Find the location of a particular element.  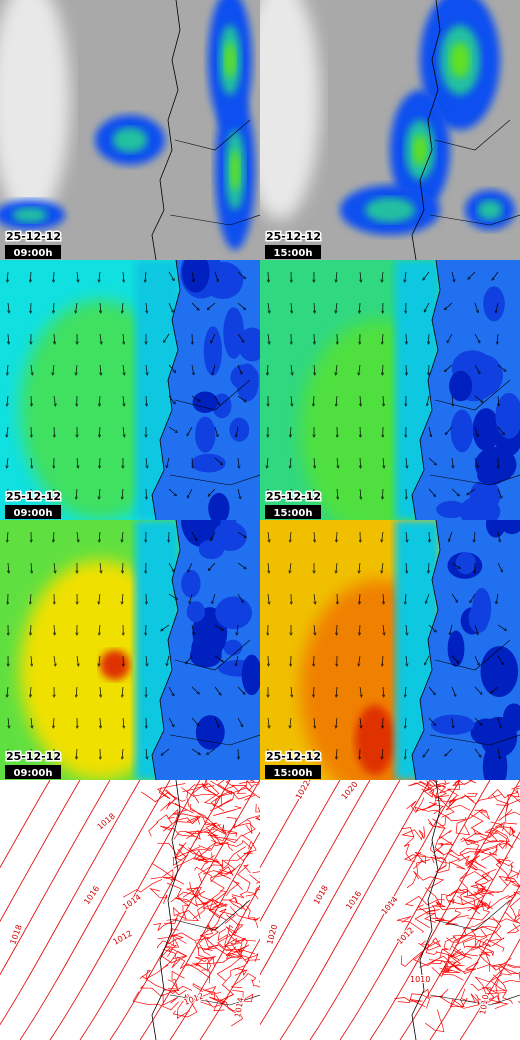

isobar-label: 1010 is located at coordinates (420, 979).